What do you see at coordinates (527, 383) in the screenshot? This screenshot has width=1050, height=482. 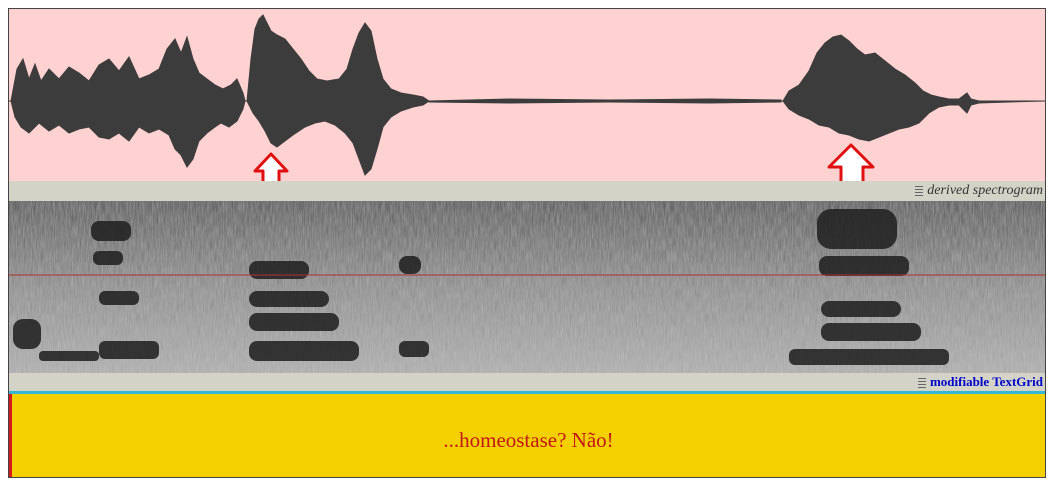 I see `textgrid-tier-bar: modifiable TextGrid` at bounding box center [527, 383].